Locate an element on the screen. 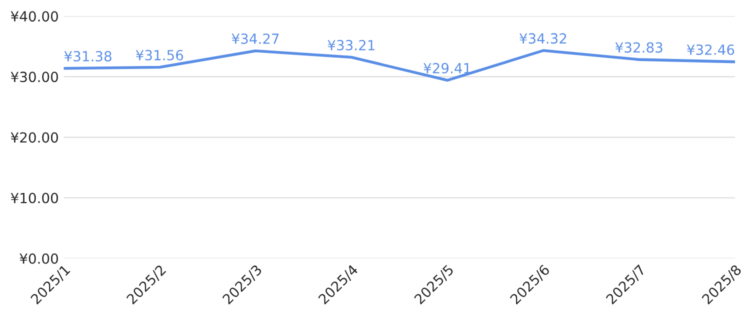 The height and width of the screenshot is (323, 750). data-label: ¥31.38 is located at coordinates (88, 56).